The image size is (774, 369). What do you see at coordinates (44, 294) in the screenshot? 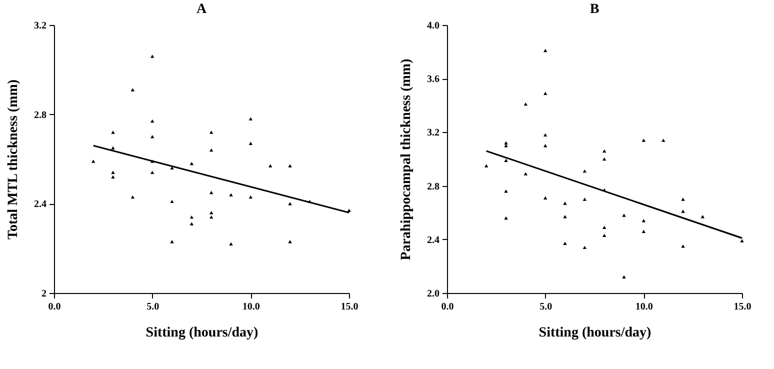
I see `y-tick-label: 2` at bounding box center [44, 294].